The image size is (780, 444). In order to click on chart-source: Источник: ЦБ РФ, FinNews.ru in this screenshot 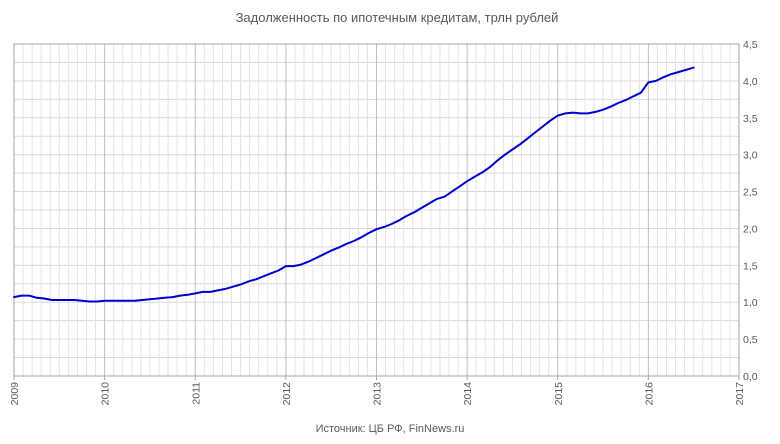, I will do `click(390, 429)`.